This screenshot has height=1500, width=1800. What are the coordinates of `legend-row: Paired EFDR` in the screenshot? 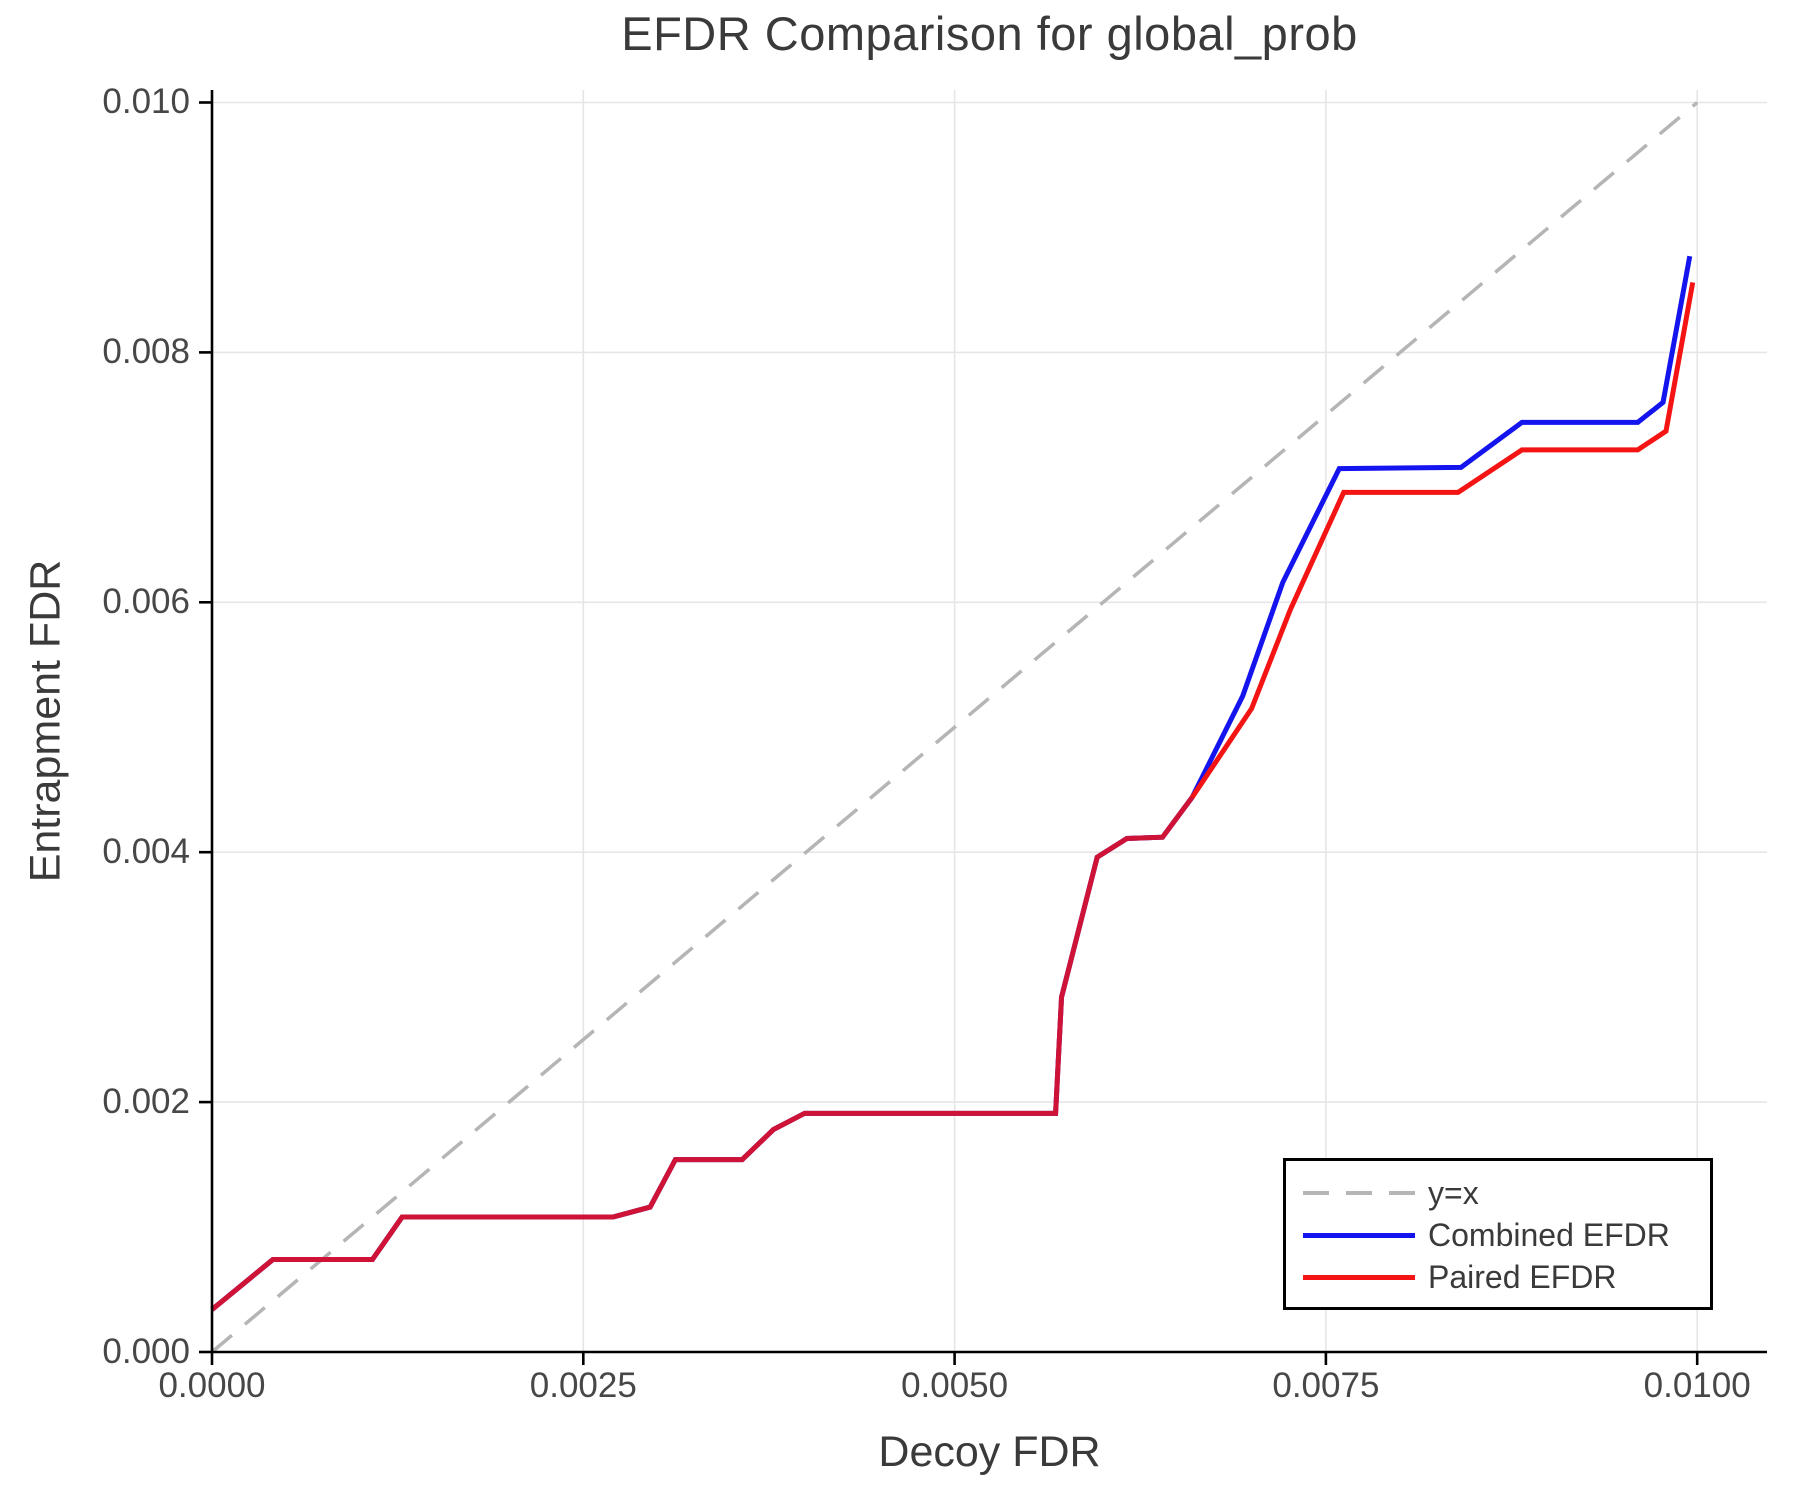 It's located at (1506, 1277).